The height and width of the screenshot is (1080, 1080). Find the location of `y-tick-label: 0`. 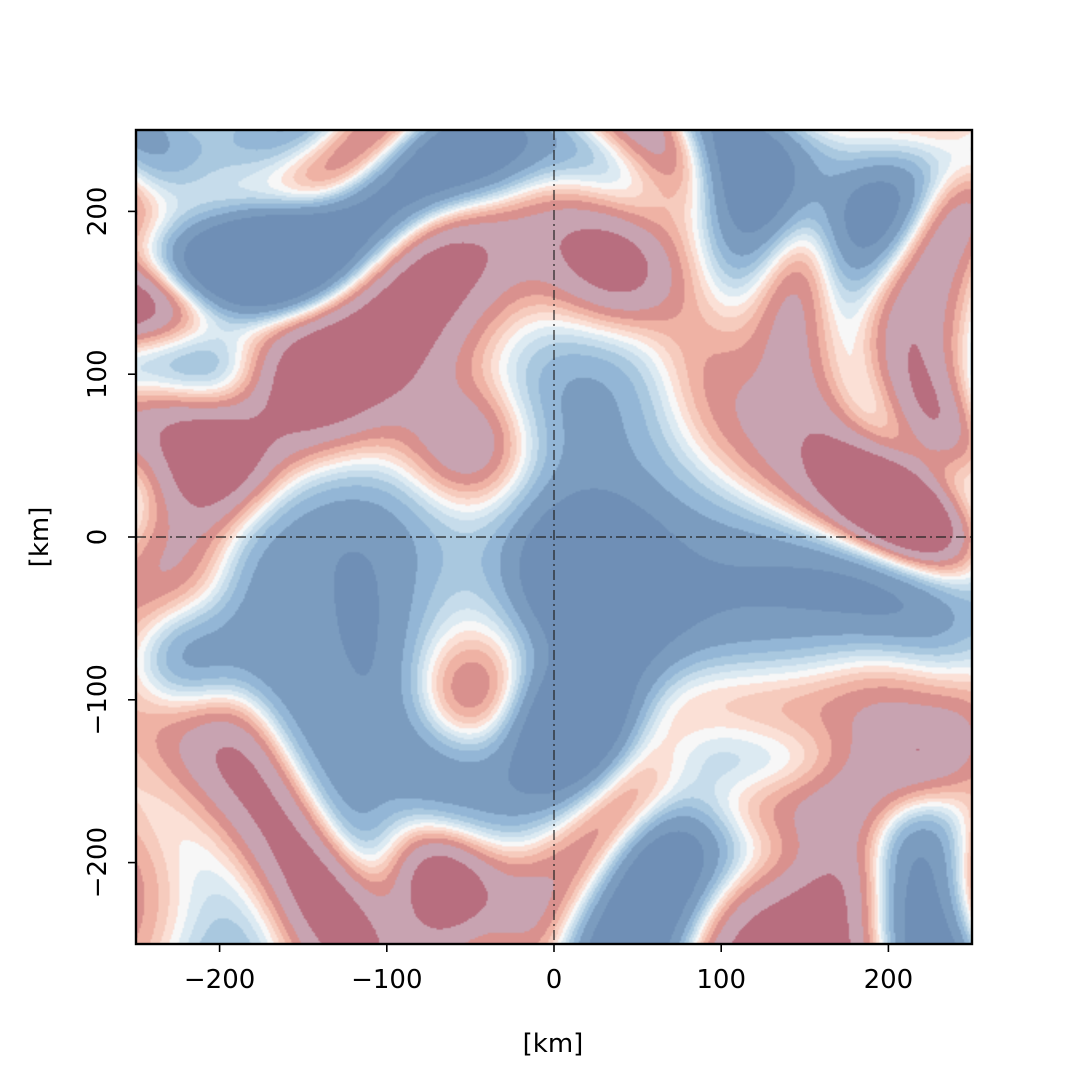

y-tick-label: 0 is located at coordinates (98, 537).